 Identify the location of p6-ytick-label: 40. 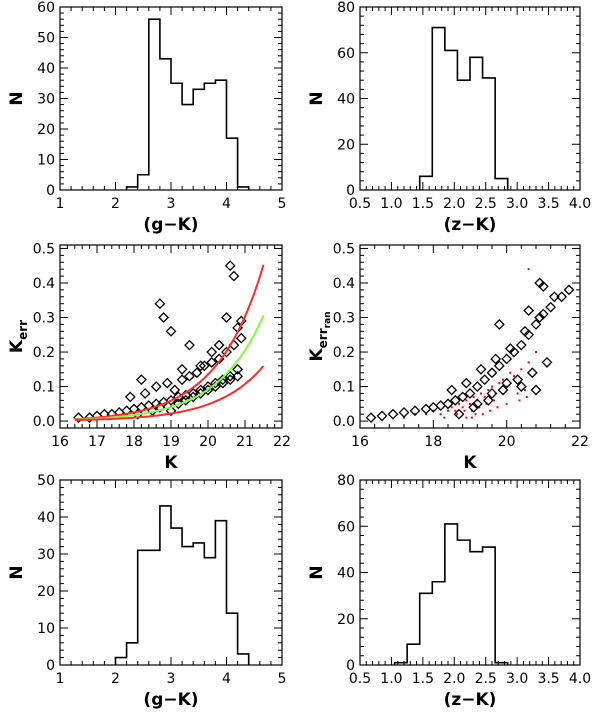
(346, 574).